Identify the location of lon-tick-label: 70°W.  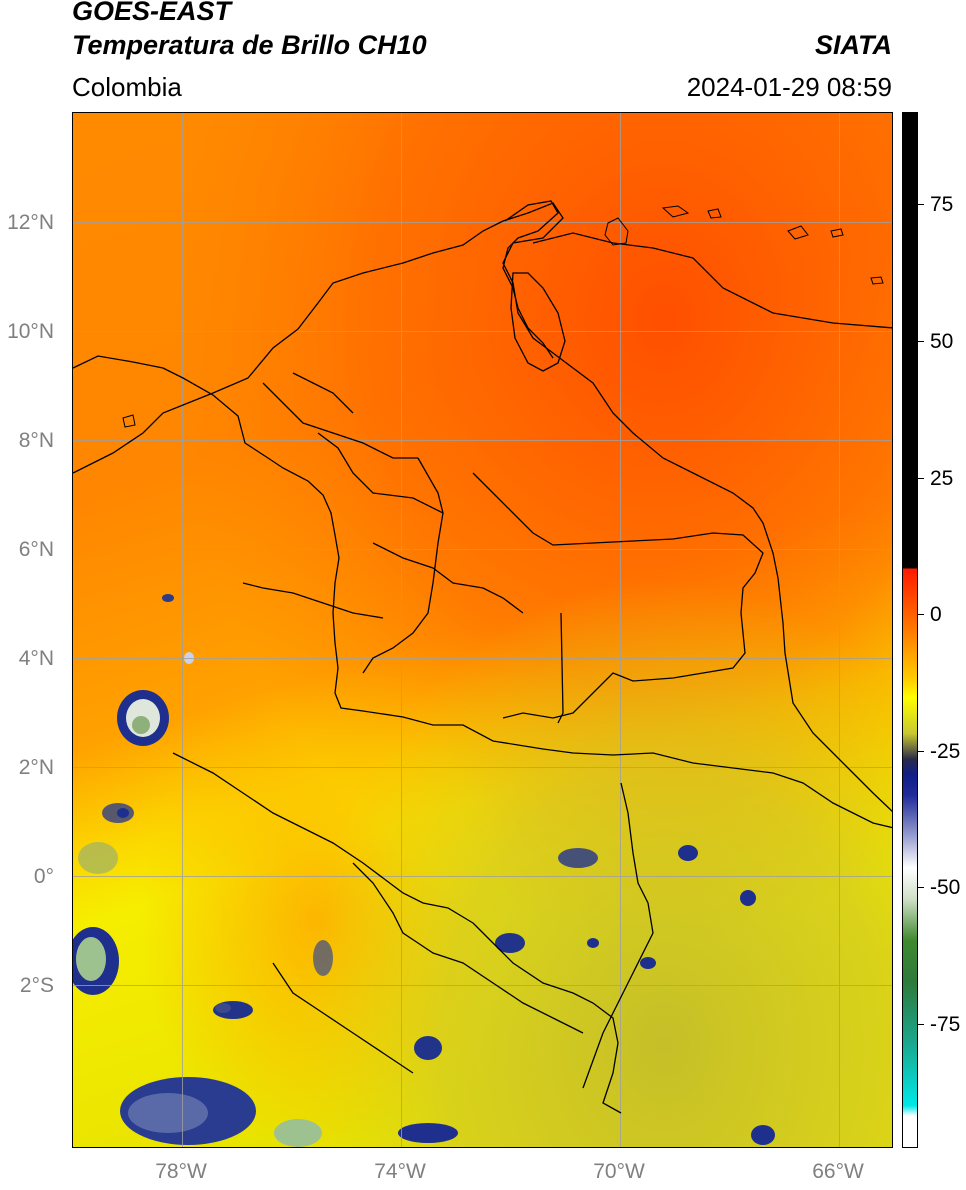
(619, 1171).